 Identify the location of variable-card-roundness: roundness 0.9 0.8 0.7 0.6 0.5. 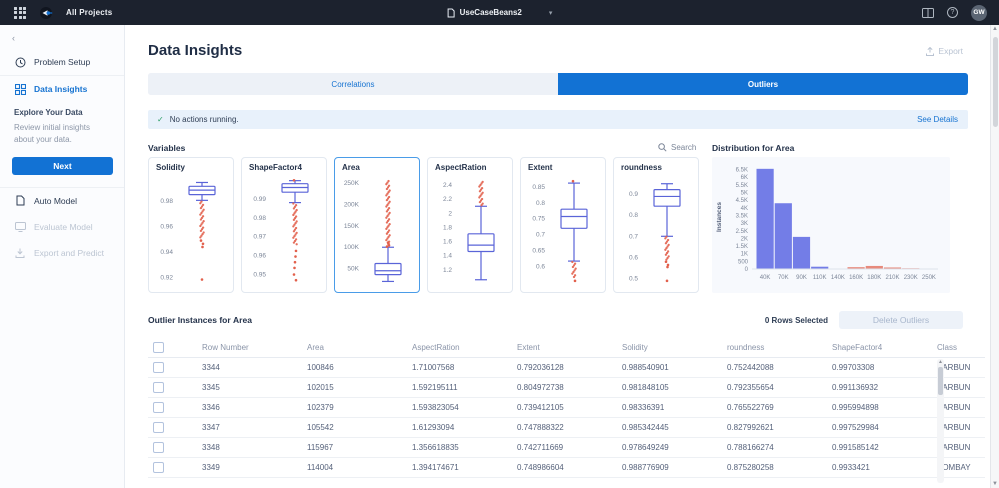
(656, 225).